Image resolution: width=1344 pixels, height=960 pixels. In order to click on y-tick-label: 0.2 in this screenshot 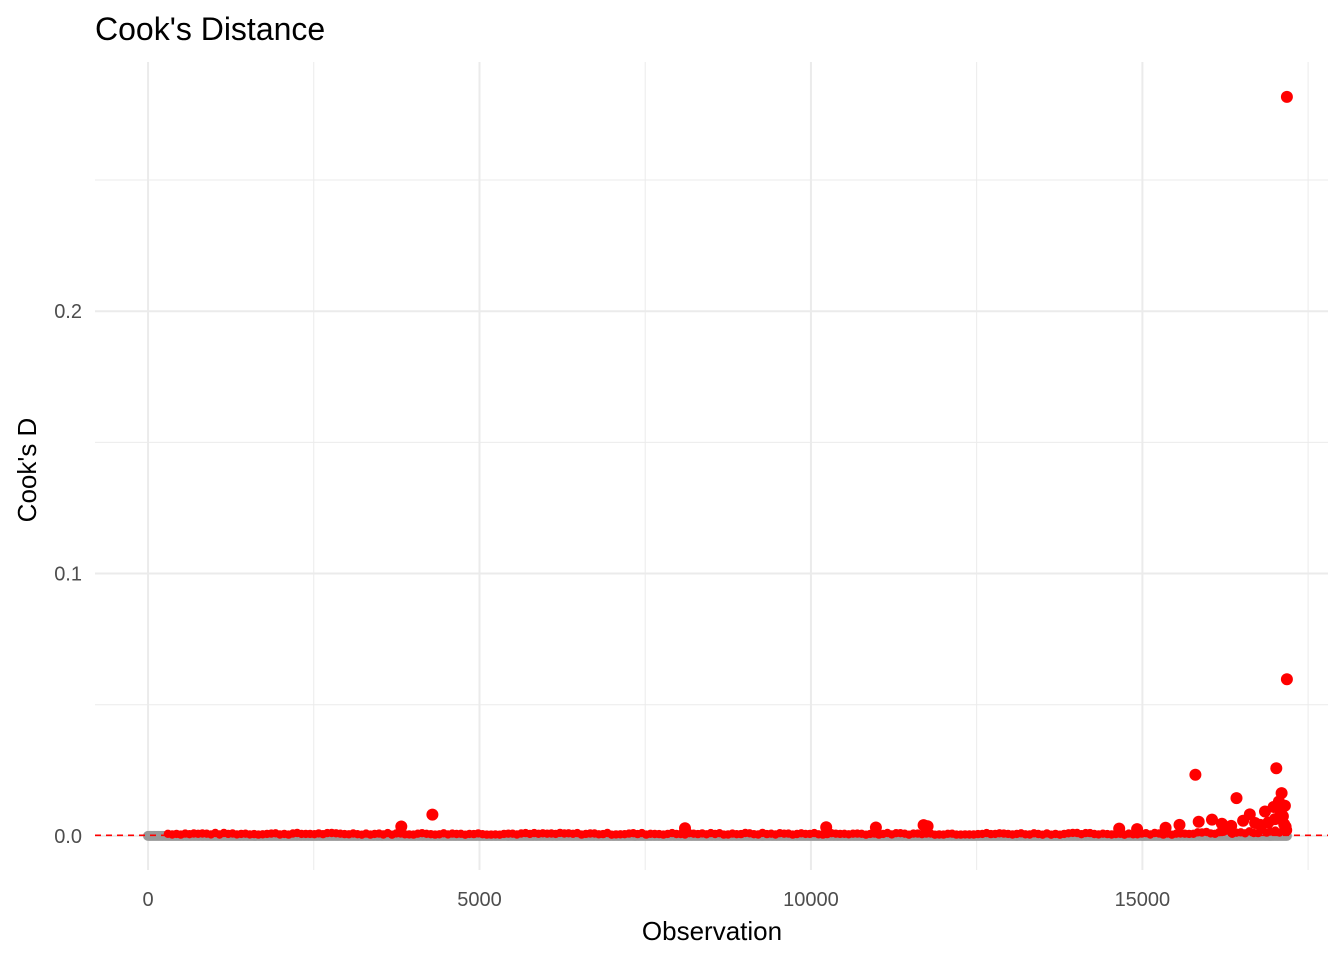, I will do `click(68, 312)`.